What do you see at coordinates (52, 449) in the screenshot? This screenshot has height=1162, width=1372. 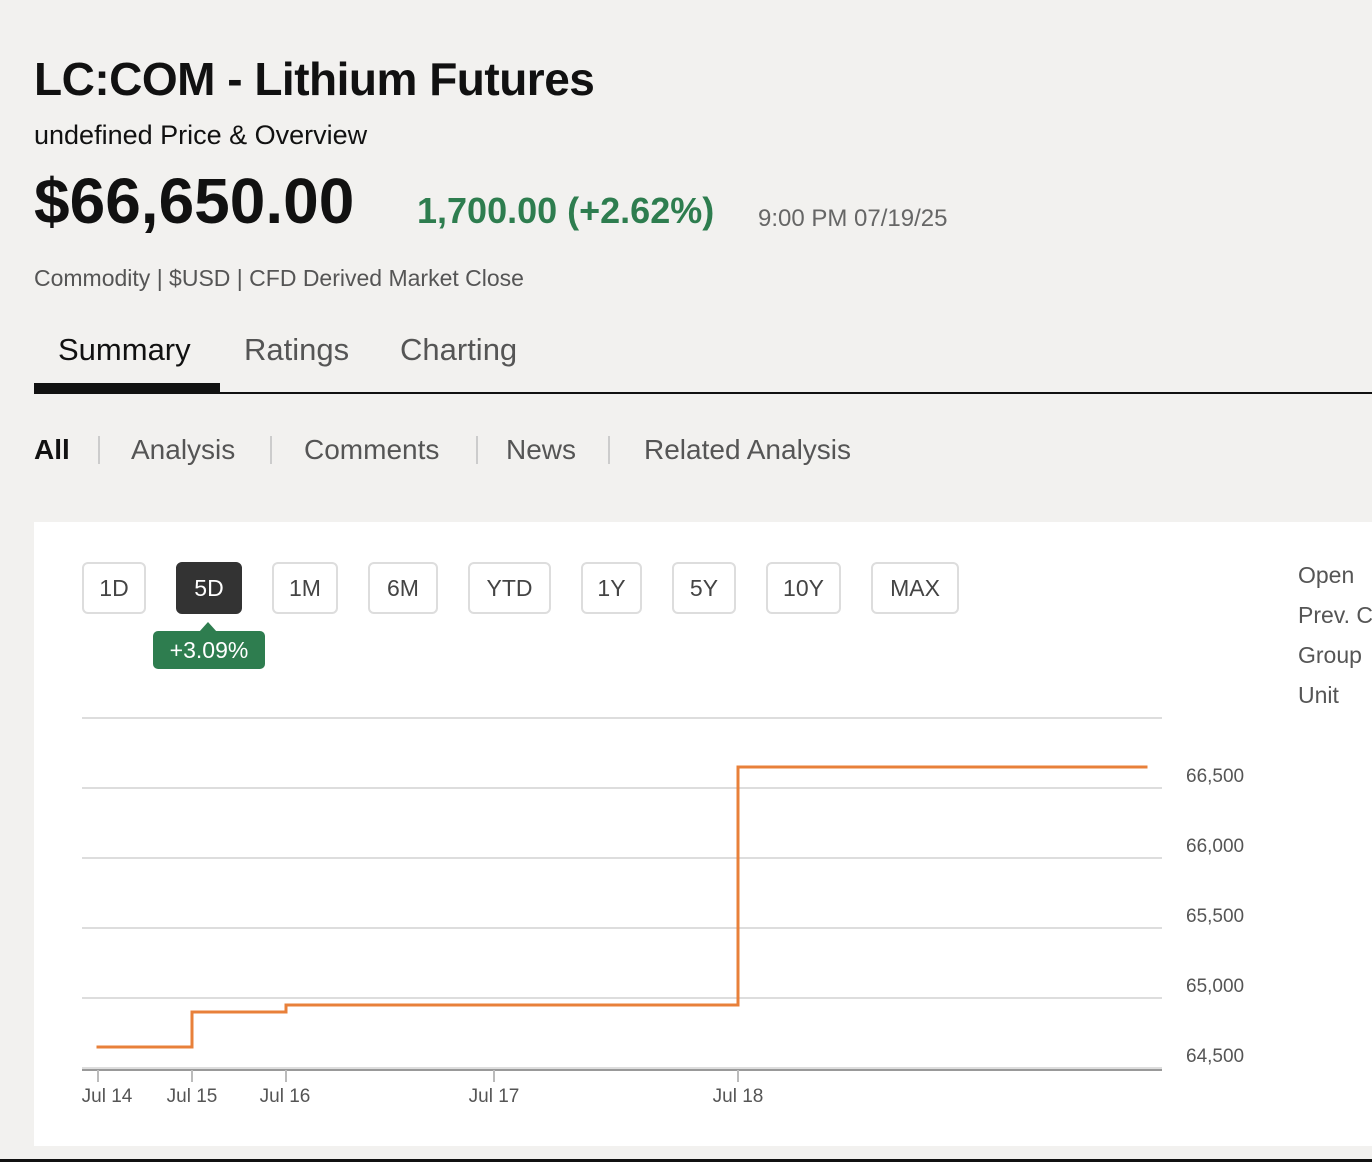 I see `subtab: All` at bounding box center [52, 449].